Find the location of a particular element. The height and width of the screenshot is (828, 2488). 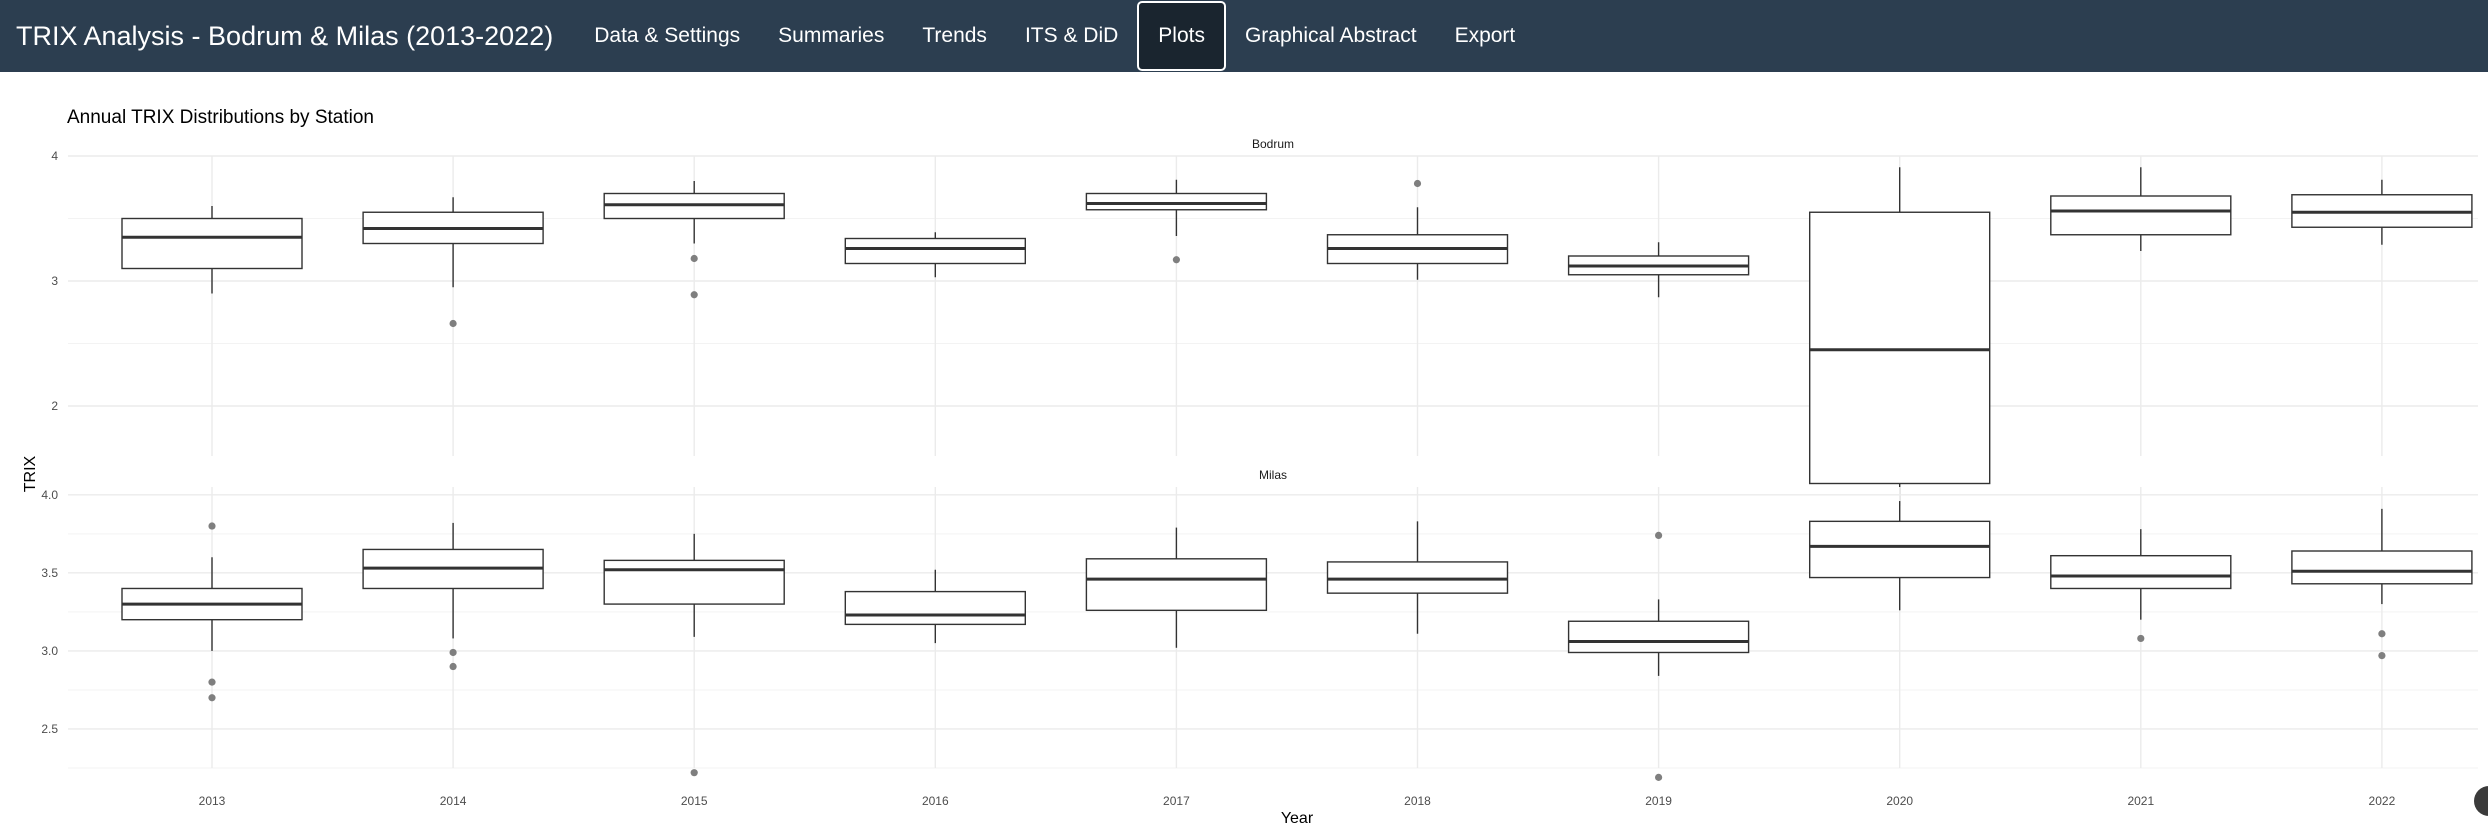

y-axis-label: TRIX is located at coordinates (30, 473).